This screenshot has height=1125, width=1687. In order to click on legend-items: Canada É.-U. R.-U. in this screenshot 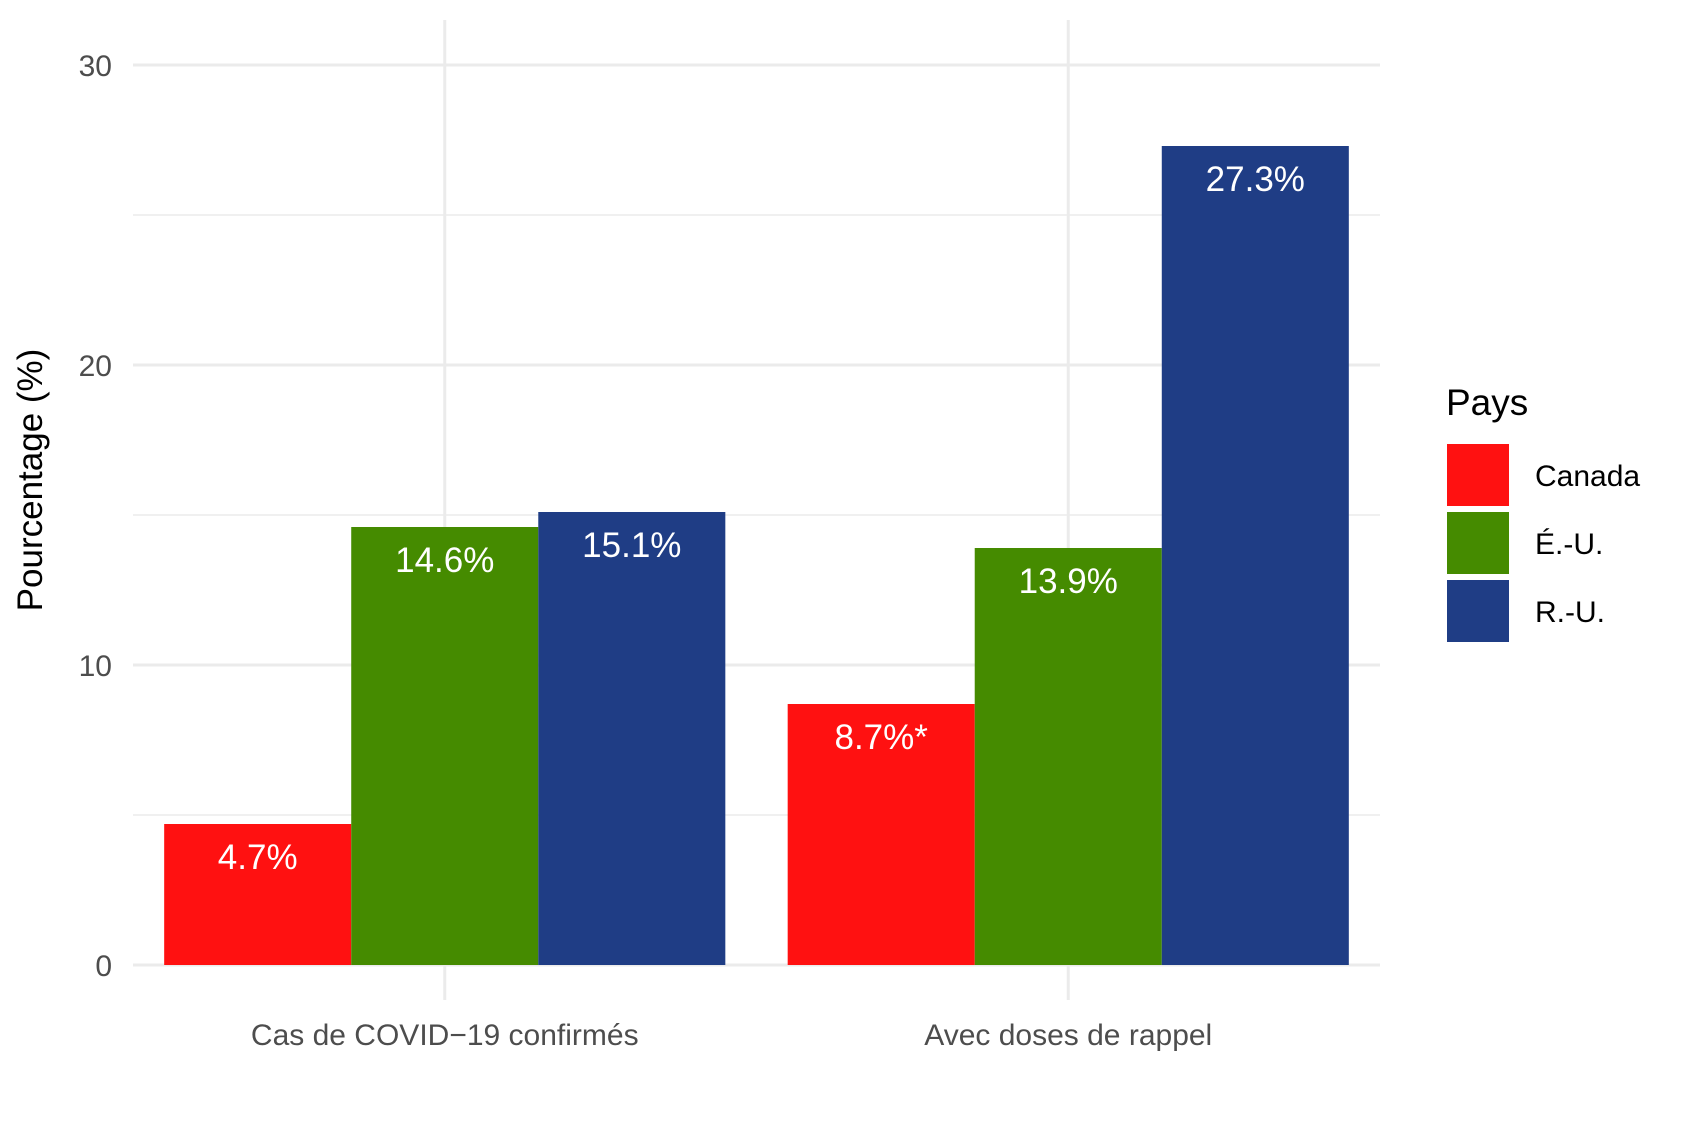, I will do `click(1543, 543)`.